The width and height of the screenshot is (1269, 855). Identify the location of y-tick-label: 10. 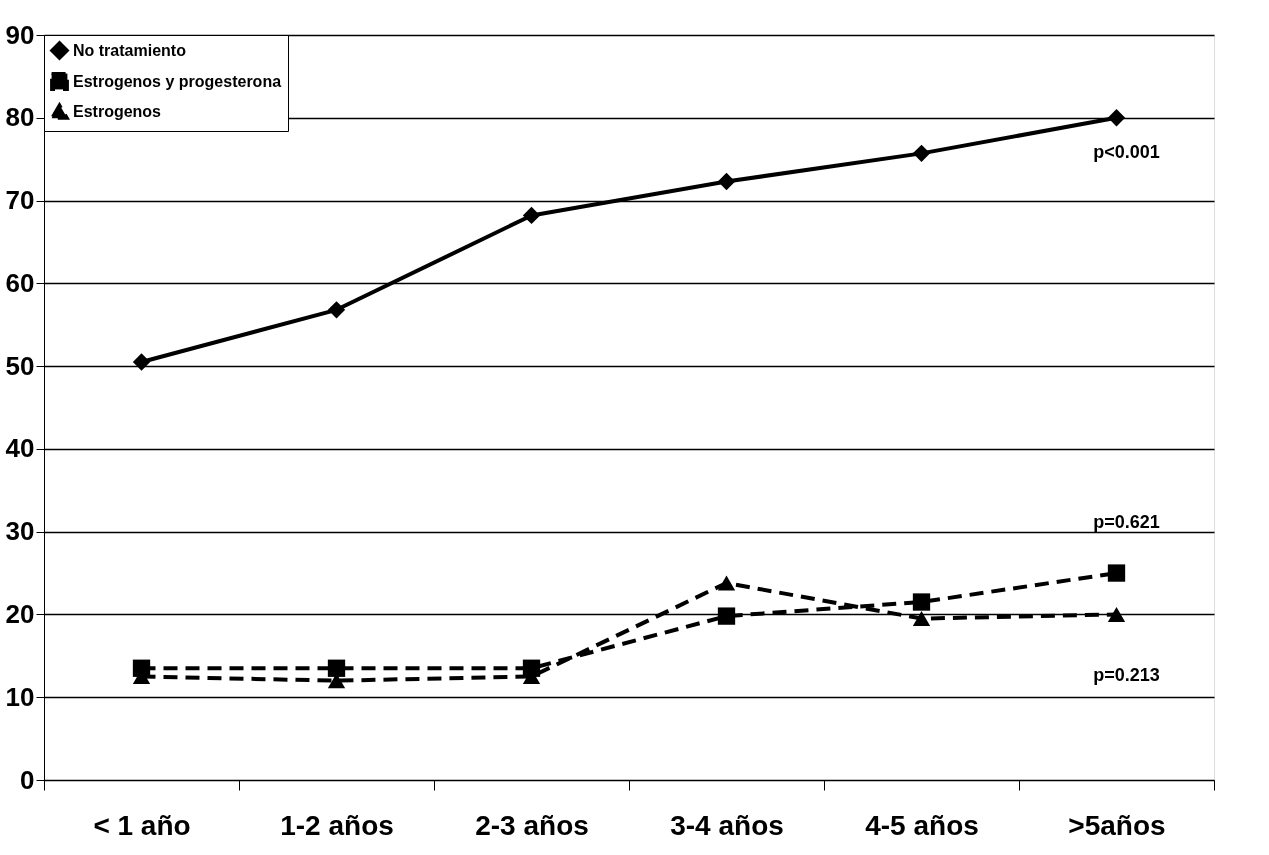
(20, 696).